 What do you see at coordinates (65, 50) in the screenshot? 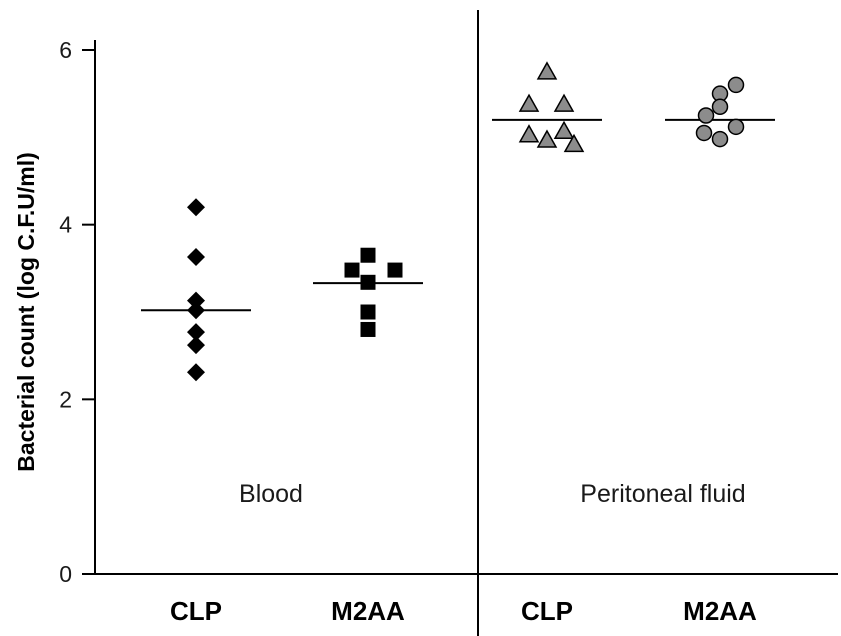
I see `y-tick-label: 6` at bounding box center [65, 50].